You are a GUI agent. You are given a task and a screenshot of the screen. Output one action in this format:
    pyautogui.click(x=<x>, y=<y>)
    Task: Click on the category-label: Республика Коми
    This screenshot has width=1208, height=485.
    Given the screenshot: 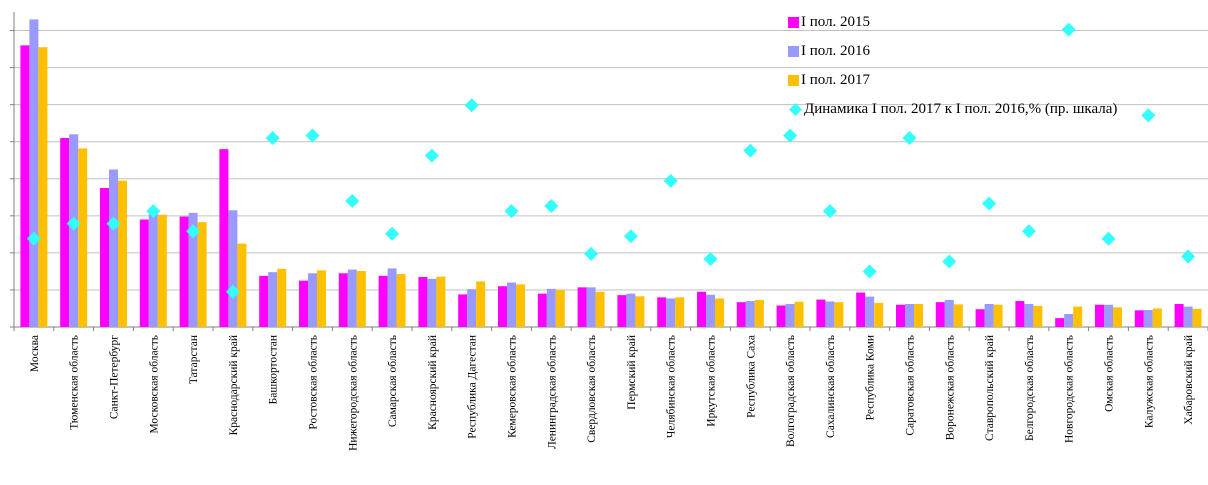 What is the action you would take?
    pyautogui.click(x=871, y=377)
    